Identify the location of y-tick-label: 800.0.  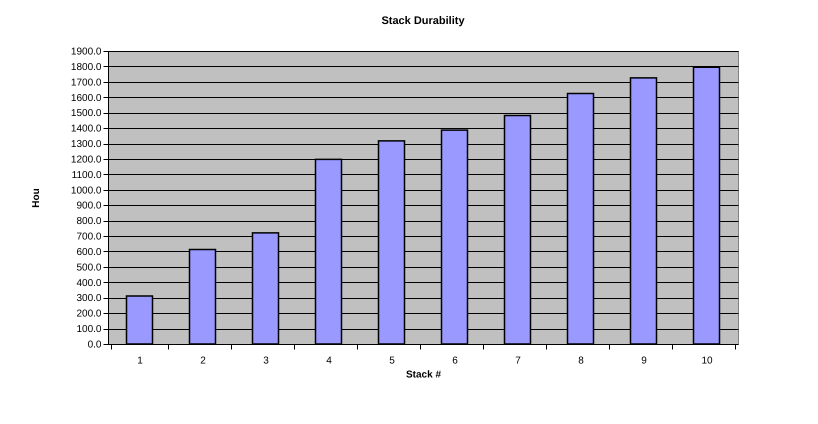
(89, 222).